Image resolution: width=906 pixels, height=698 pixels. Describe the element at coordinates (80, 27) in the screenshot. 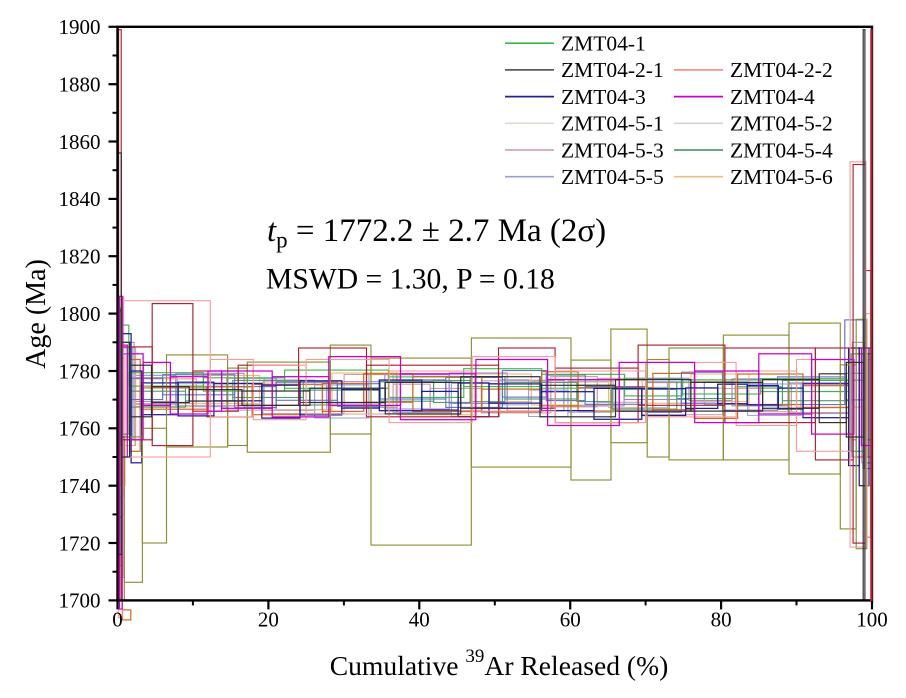

I see `svg-text: 1900` at that location.